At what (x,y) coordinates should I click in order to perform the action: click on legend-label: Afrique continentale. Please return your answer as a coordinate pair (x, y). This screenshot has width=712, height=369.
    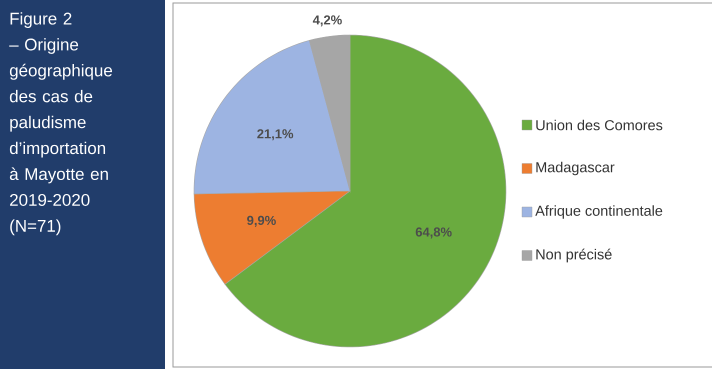
    Looking at the image, I should click on (598, 212).